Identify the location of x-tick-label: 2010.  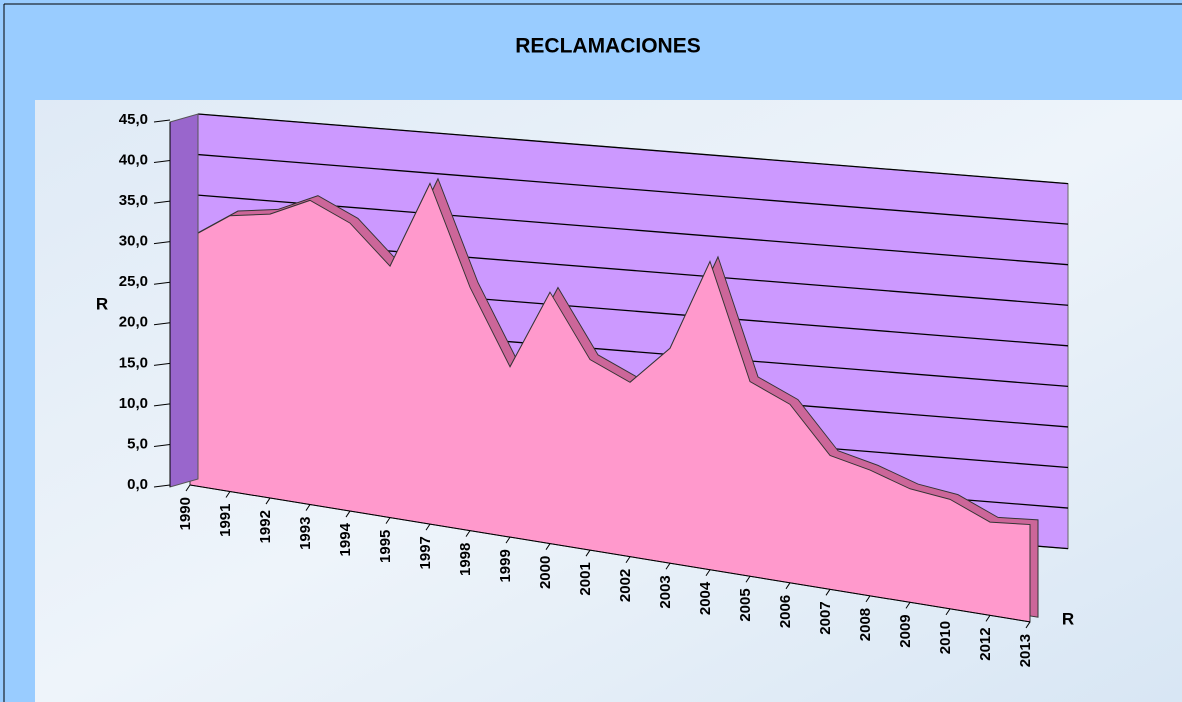
(945, 637).